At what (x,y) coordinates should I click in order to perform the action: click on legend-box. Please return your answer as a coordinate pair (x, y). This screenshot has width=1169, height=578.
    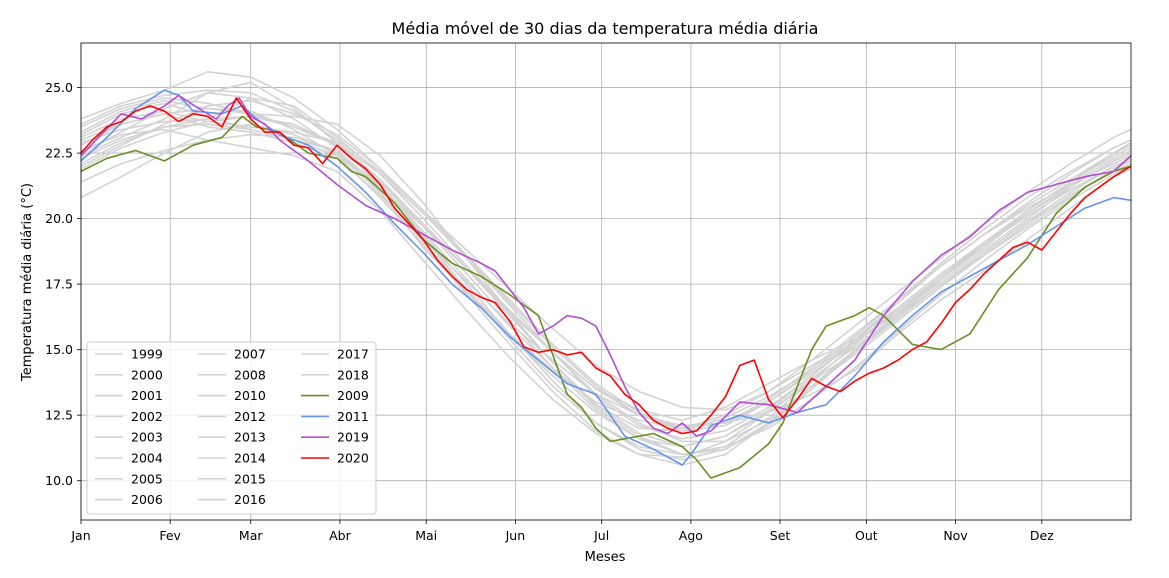
    Looking at the image, I should click on (231, 428).